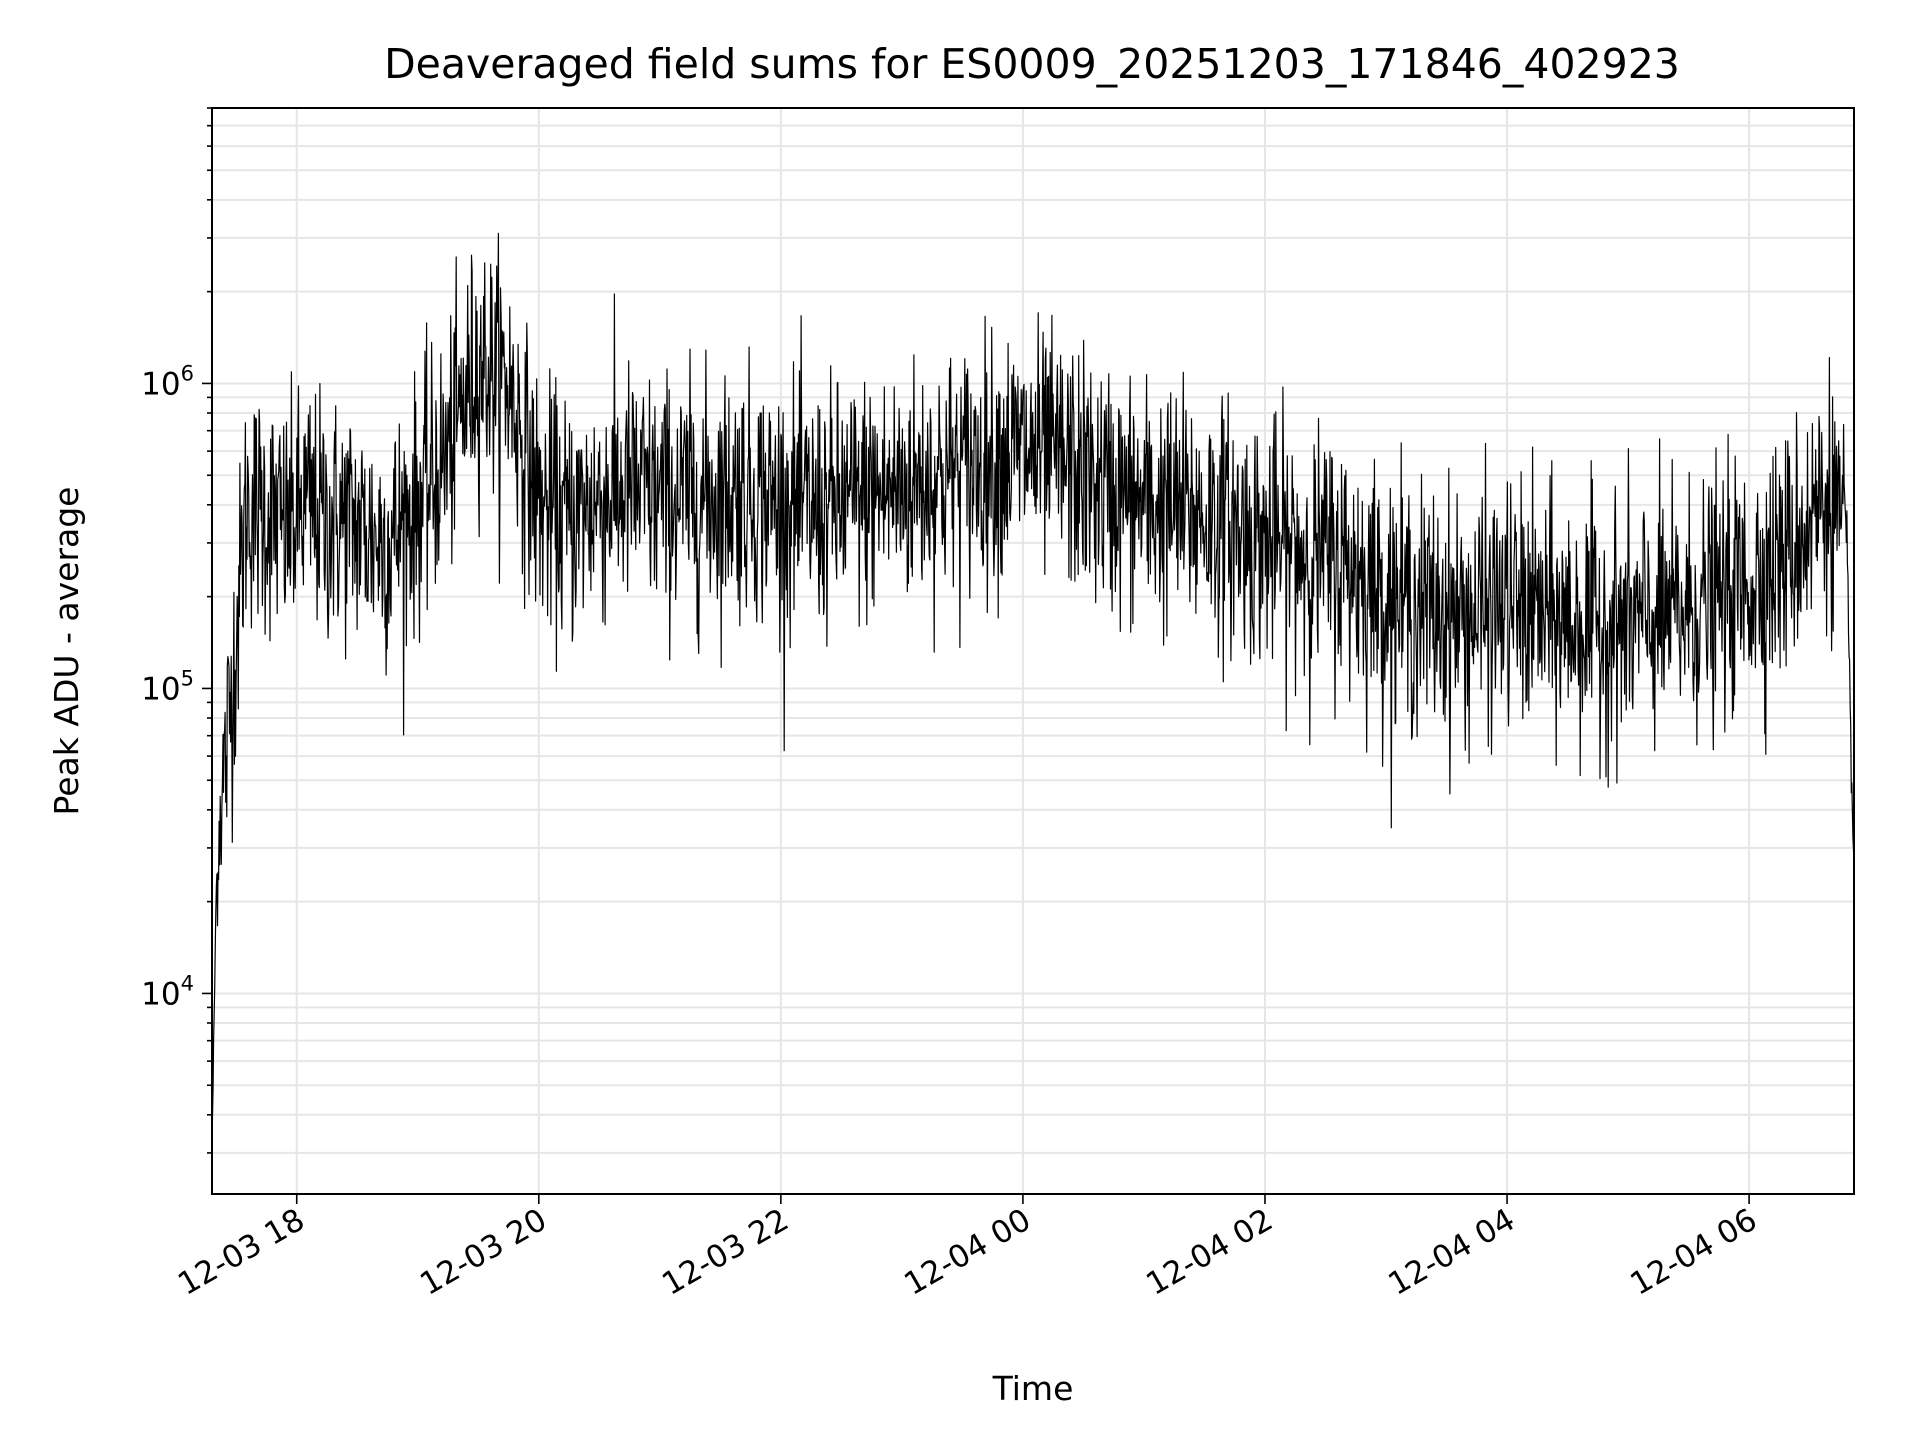 This screenshot has height=1440, width=1920. What do you see at coordinates (167, 686) in the screenshot?
I see `y-tick-label: 10⁵` at bounding box center [167, 686].